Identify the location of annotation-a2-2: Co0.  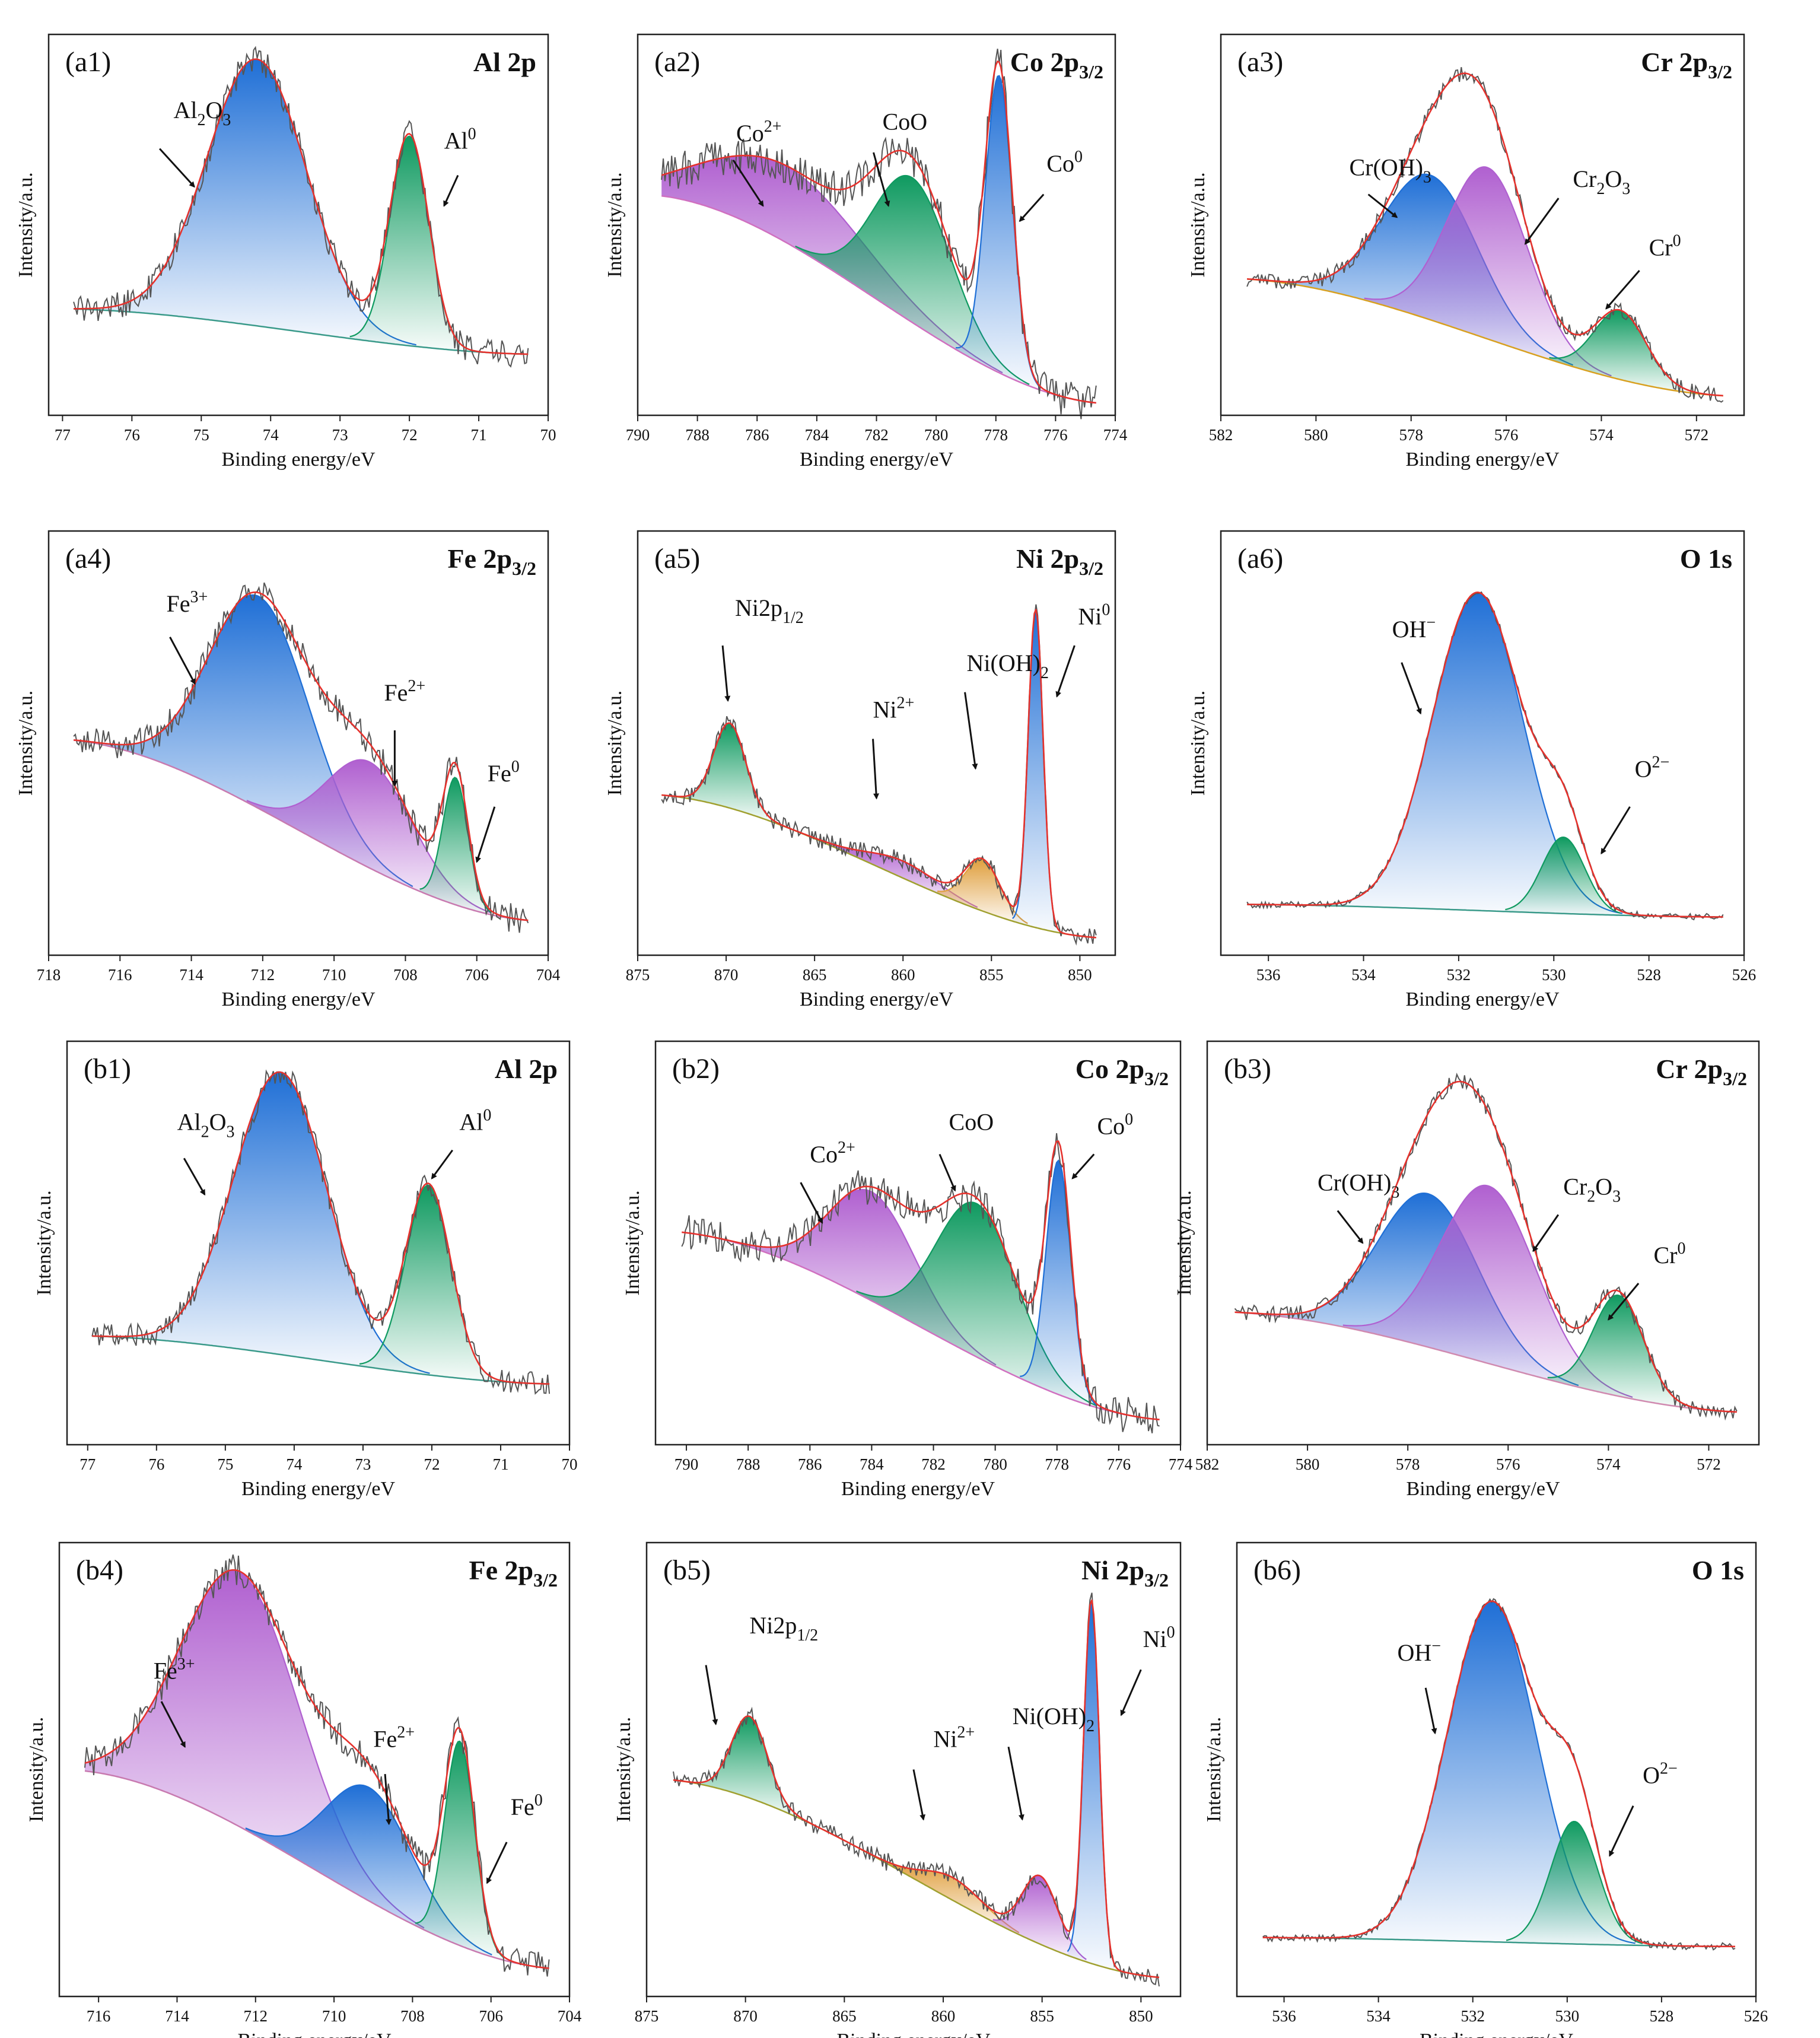
(1064, 162).